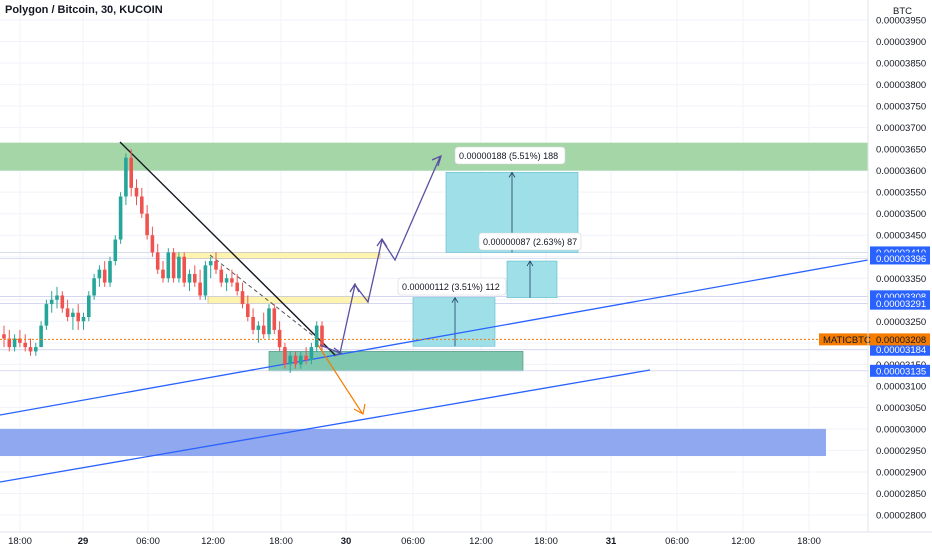 This screenshot has height=555, width=932. What do you see at coordinates (847, 340) in the screenshot?
I see `last-price-symbol: MATICBTC` at bounding box center [847, 340].